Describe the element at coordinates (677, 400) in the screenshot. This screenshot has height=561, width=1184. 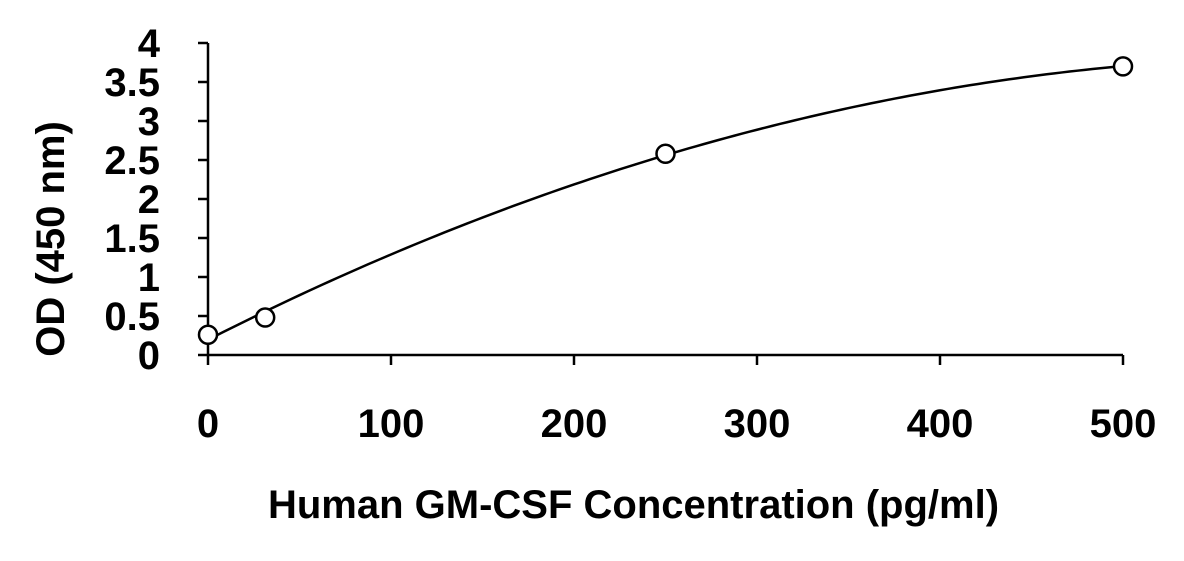
I see `x-axis-ticks: 0 100 200 300 400 500` at that location.